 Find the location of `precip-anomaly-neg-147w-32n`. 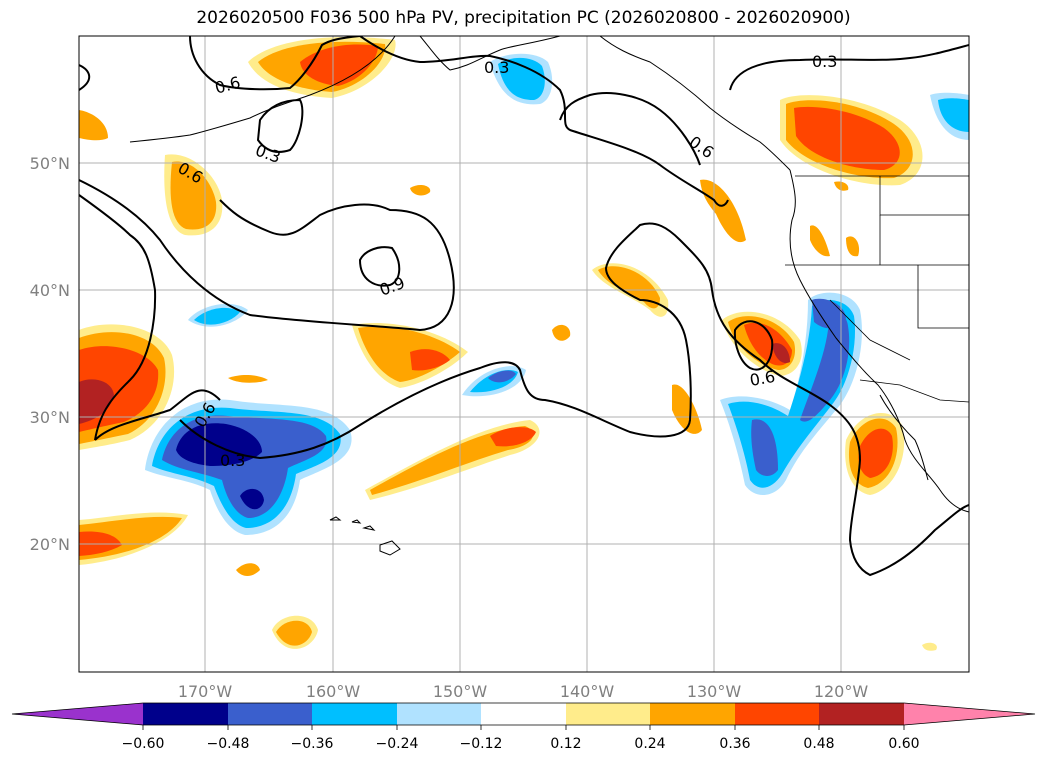

precip-anomaly-neg-147w-32n is located at coordinates (494, 381).